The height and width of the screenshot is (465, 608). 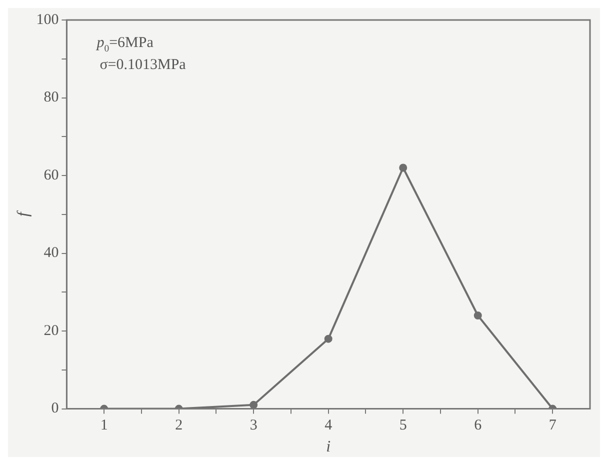 I want to click on x-tick-label: 5, so click(x=403, y=426).